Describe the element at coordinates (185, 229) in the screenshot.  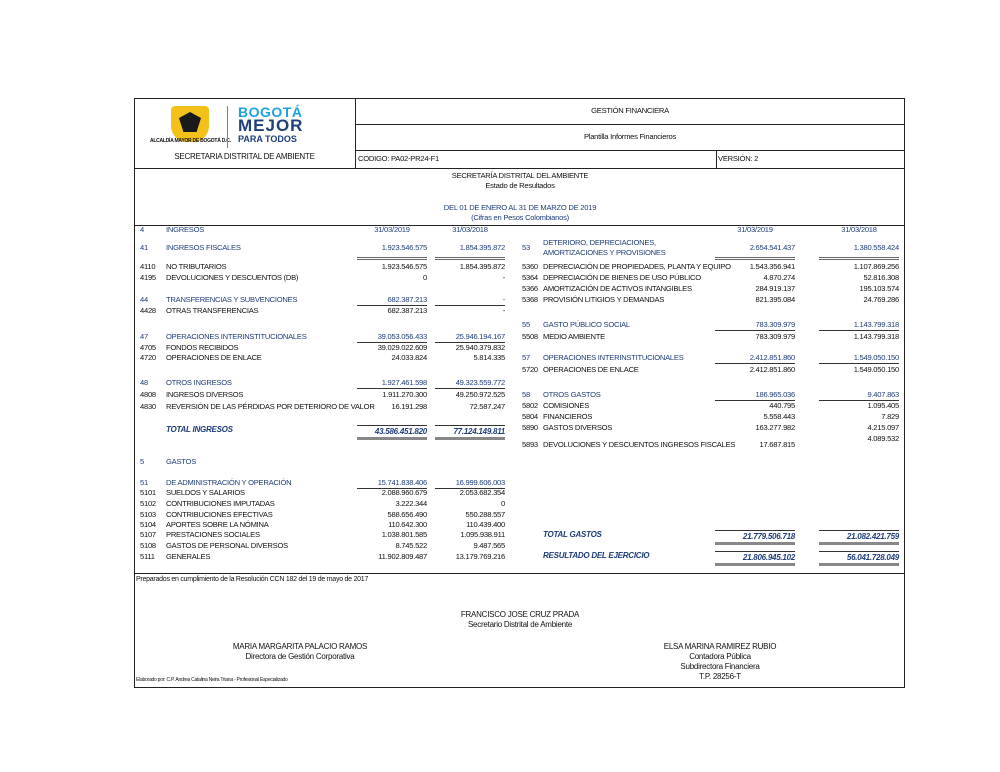
I see `row-label: INGRESOS` at that location.